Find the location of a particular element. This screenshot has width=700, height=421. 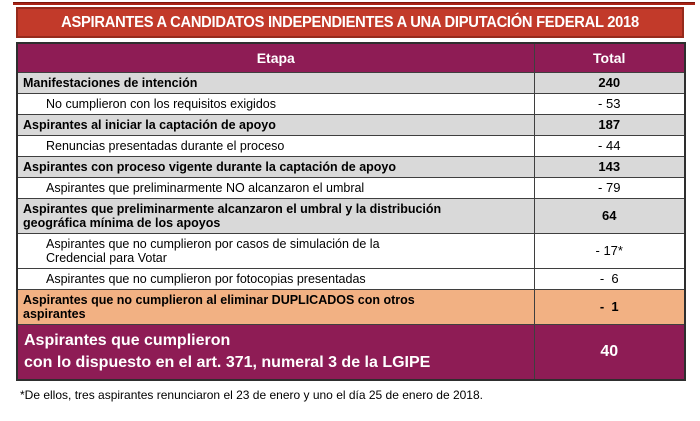

total-cell: - 17* is located at coordinates (609, 250).